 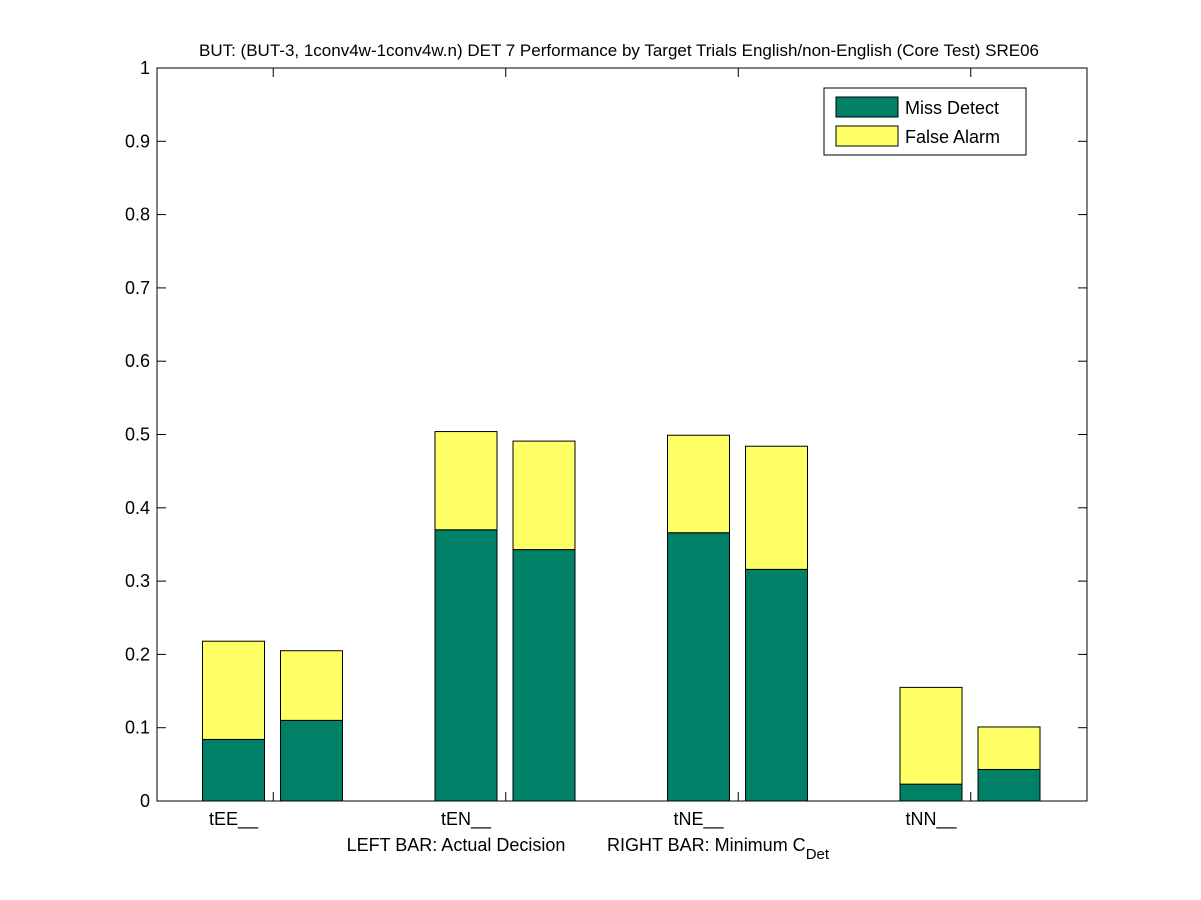 What do you see at coordinates (1009, 785) in the screenshot?
I see `bar-tnn-minimum-cdet-miss-detect` at bounding box center [1009, 785].